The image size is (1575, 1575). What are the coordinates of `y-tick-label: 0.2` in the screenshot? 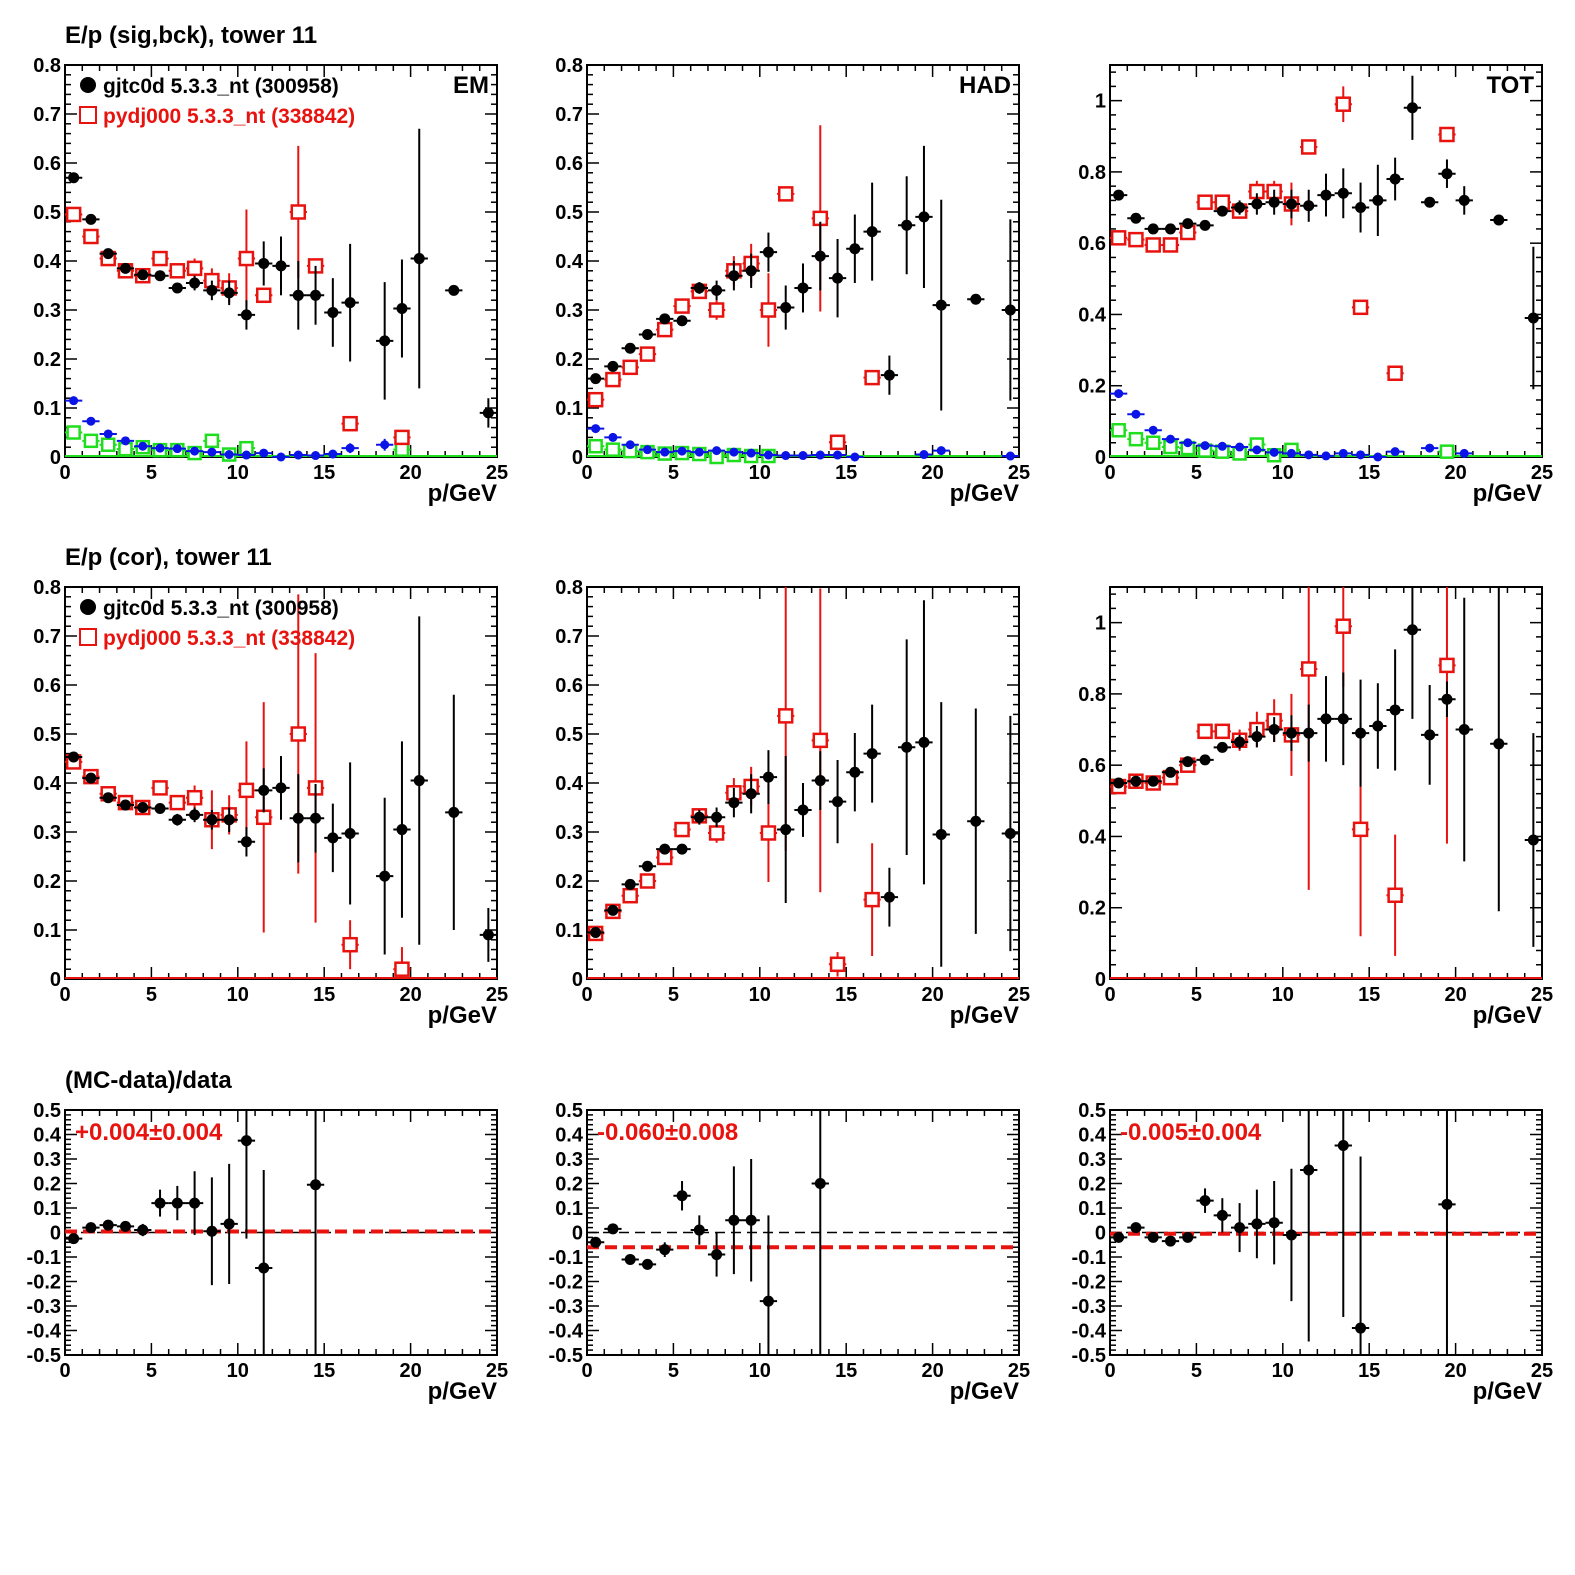 It's located at (569, 360).